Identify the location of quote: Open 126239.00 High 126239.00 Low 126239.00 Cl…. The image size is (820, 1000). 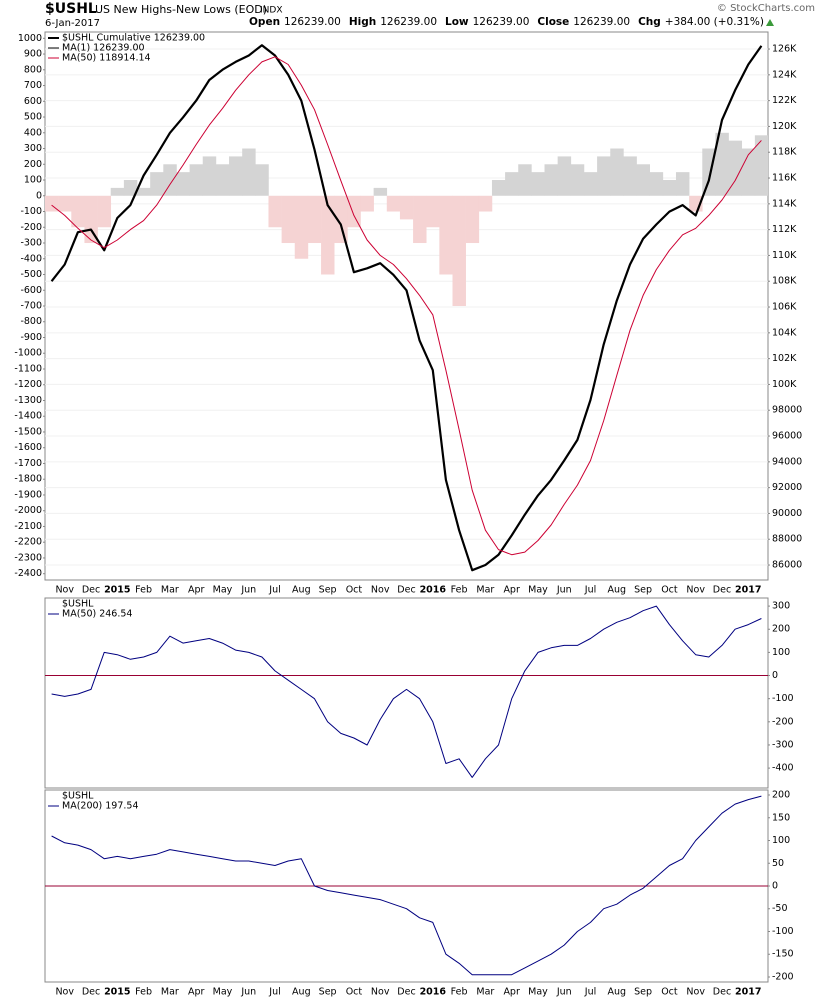
(506, 22).